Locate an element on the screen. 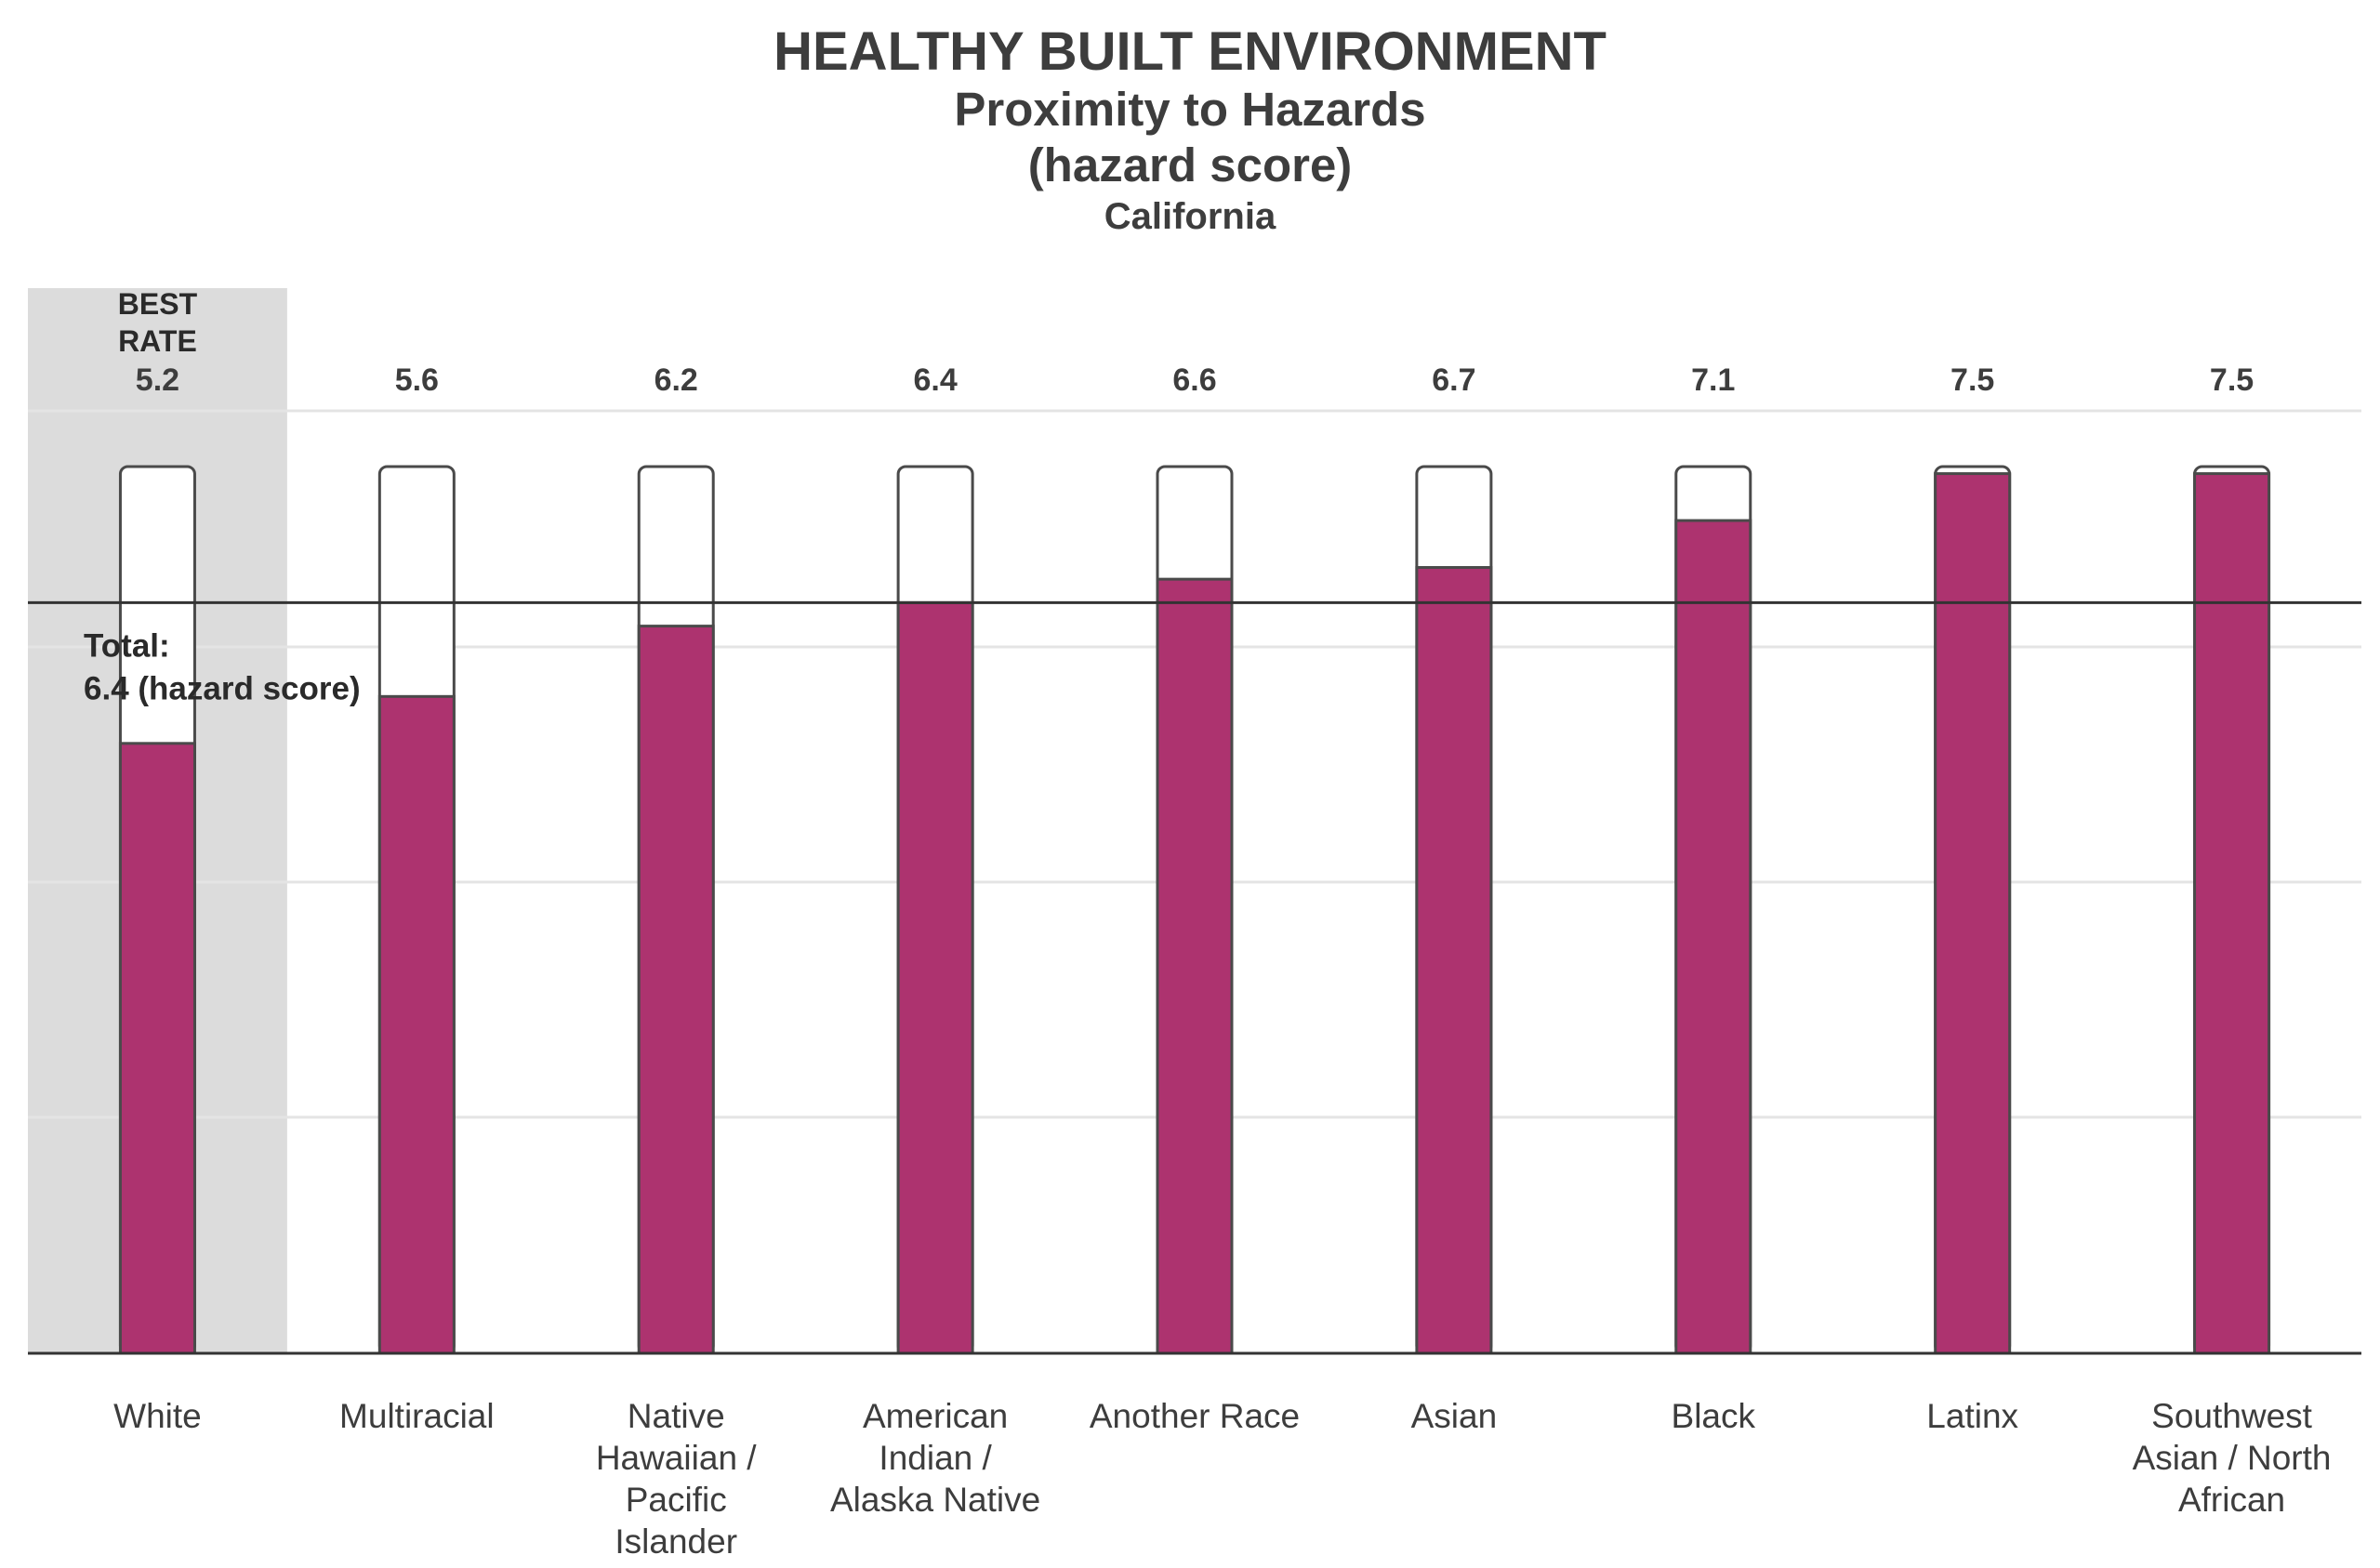 The width and height of the screenshot is (2380, 1568). bar-white is located at coordinates (157, 1048).